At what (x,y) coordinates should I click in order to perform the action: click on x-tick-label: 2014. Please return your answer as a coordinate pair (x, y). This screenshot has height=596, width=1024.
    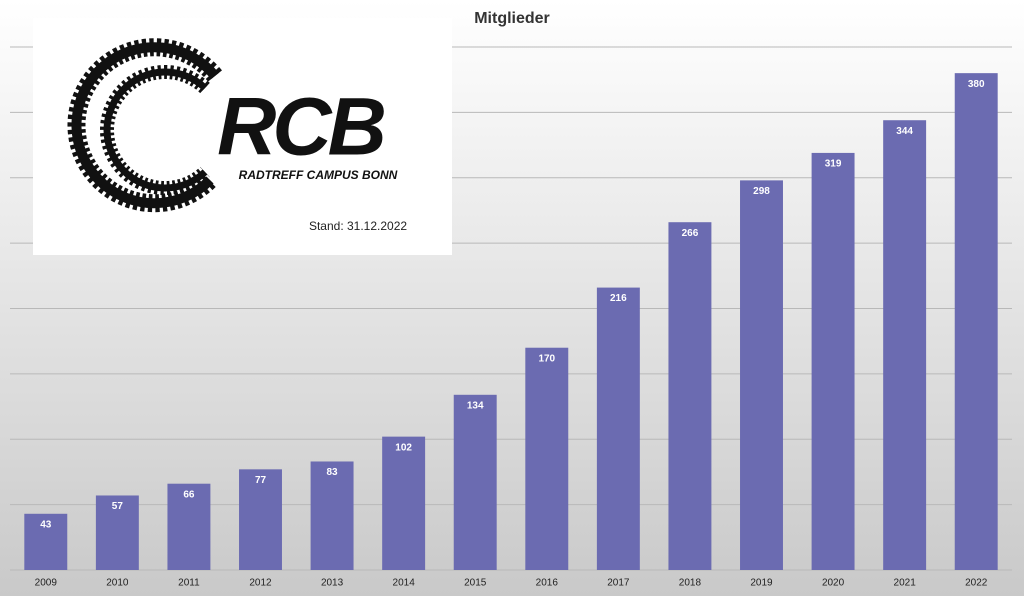
    Looking at the image, I should click on (404, 583).